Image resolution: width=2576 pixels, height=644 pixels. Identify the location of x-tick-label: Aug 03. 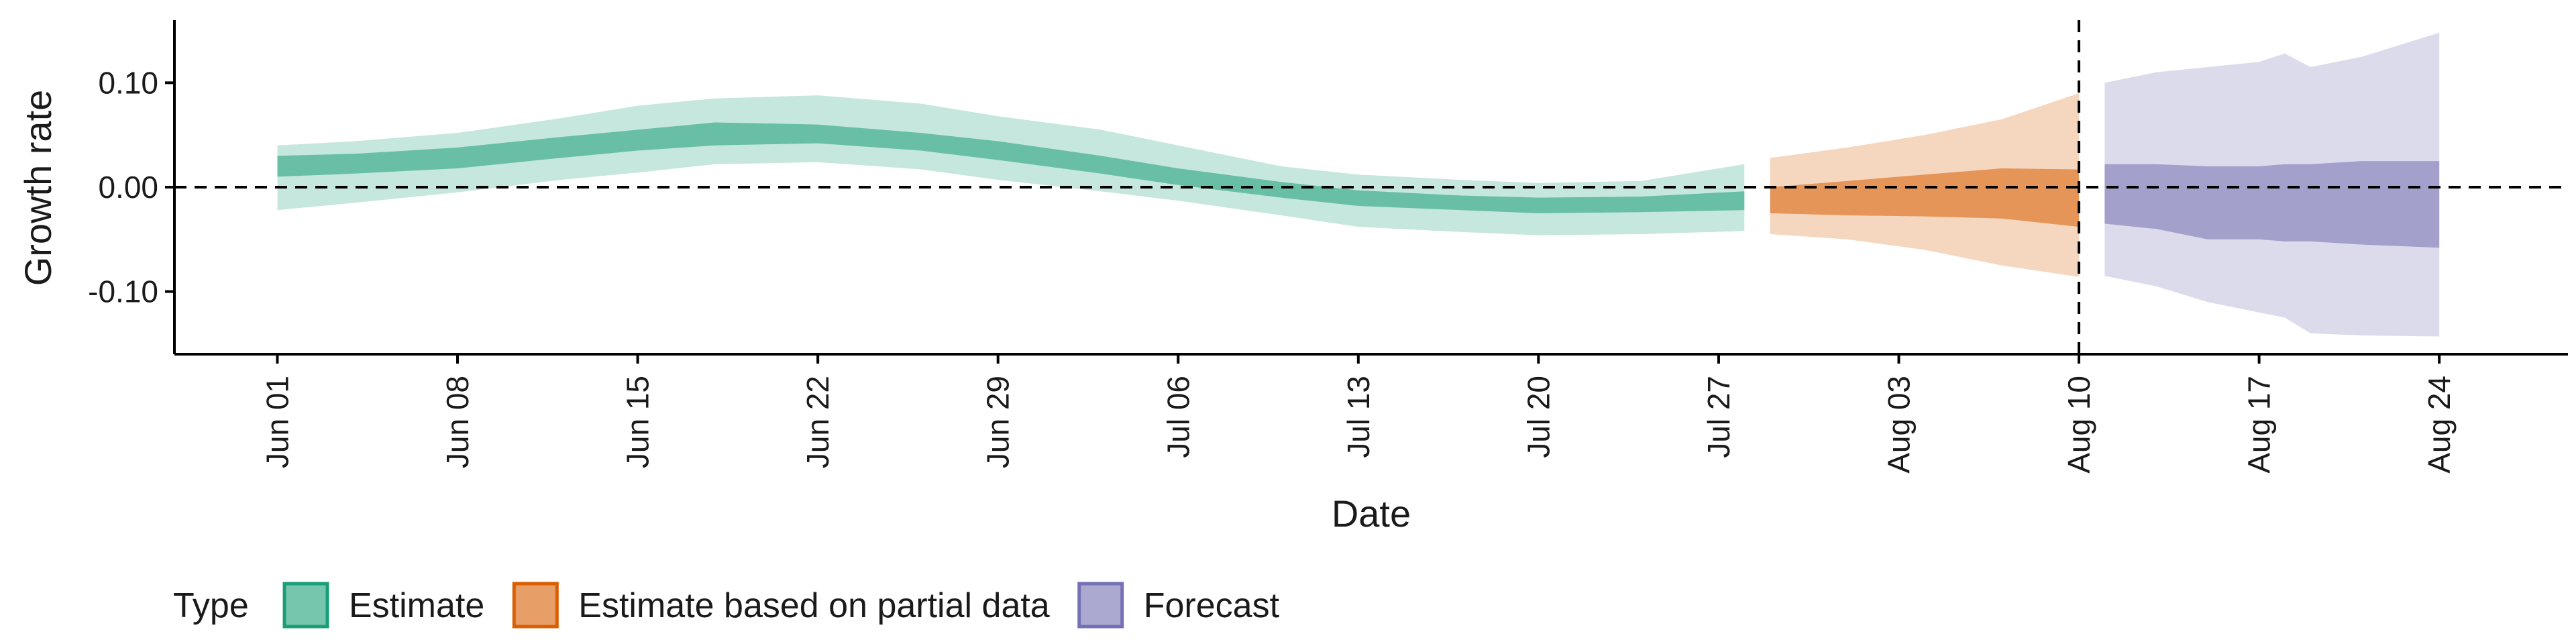
(1899, 425).